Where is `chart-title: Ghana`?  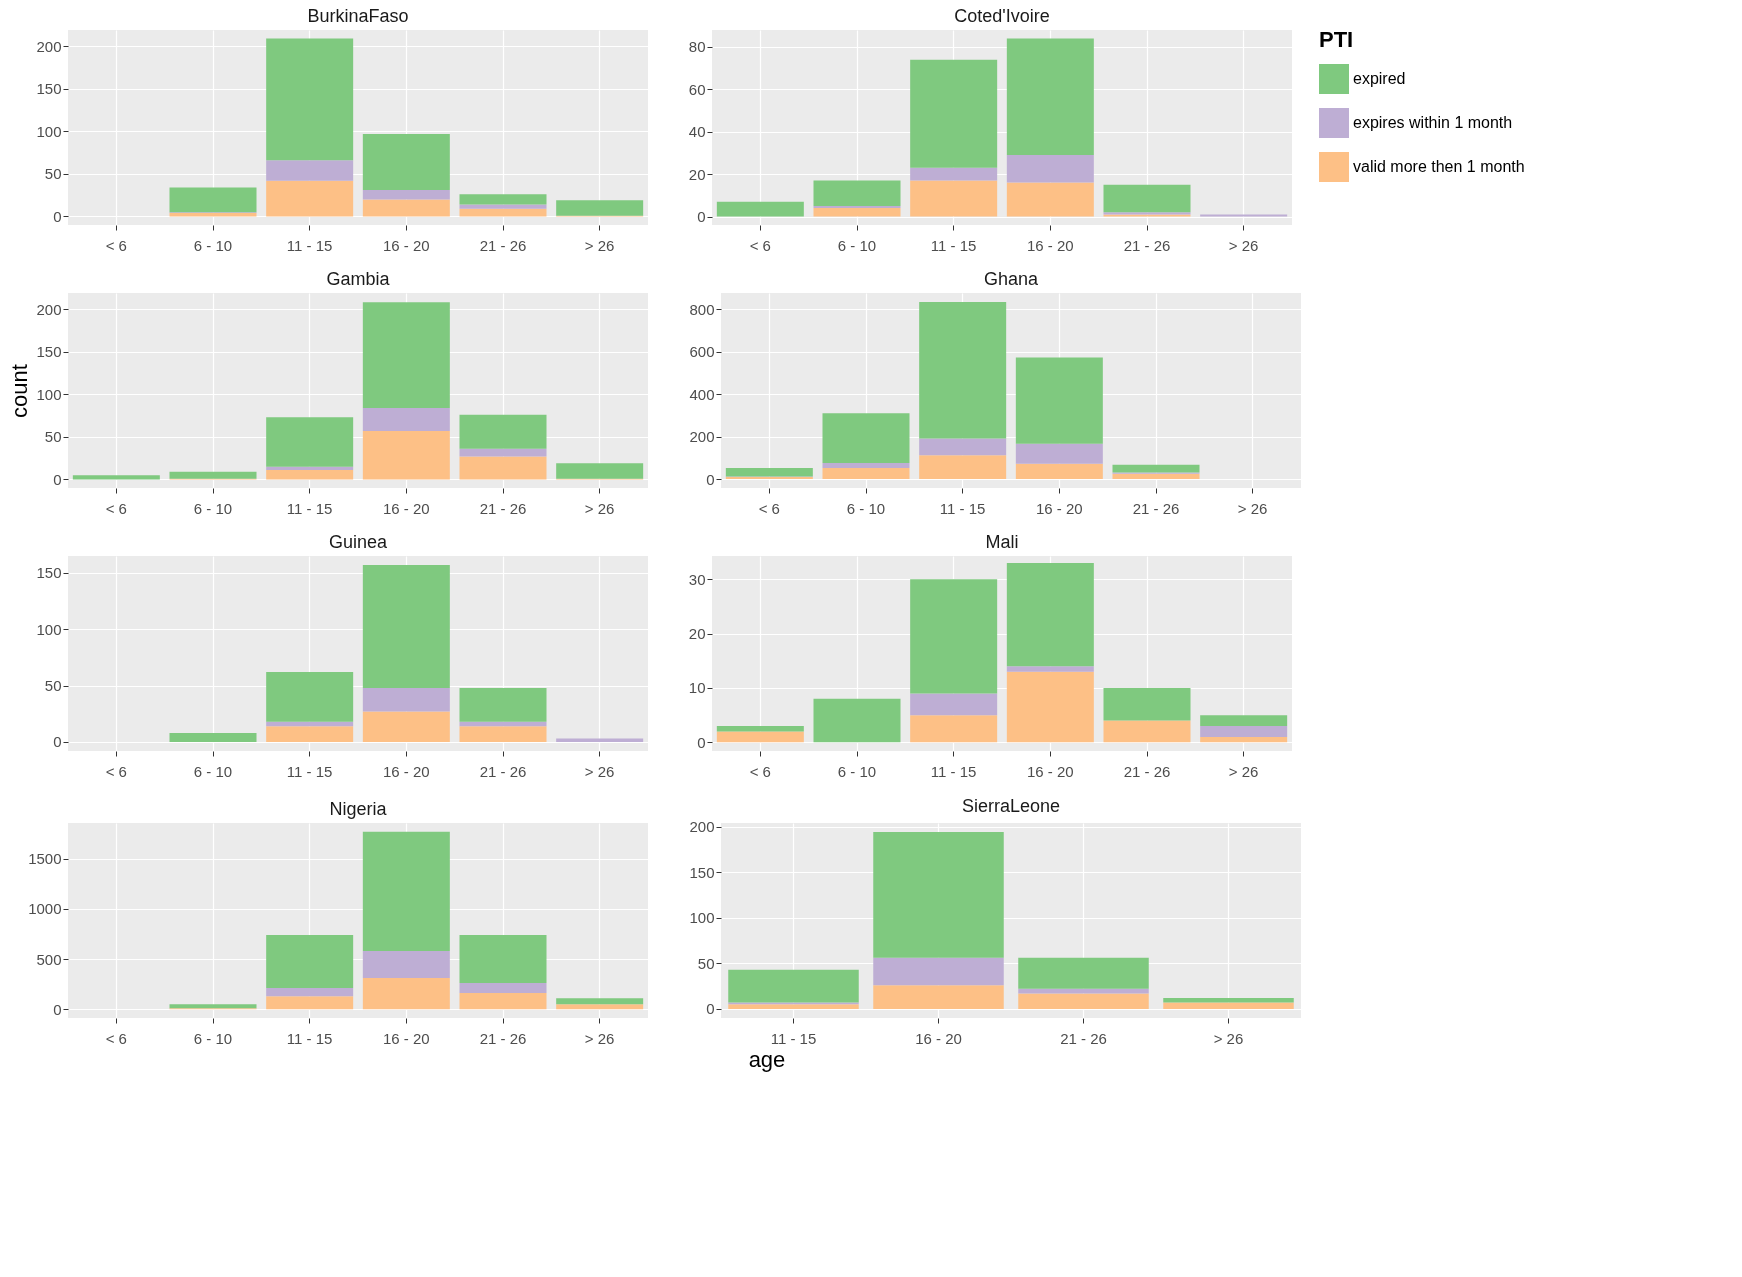
chart-title: Ghana is located at coordinates (1011, 279).